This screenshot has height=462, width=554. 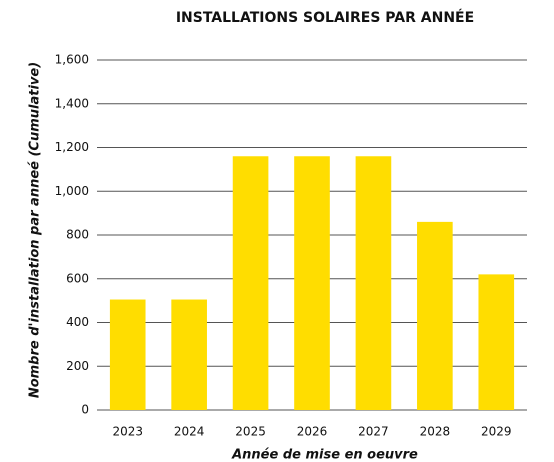 What do you see at coordinates (72, 103) in the screenshot?
I see `y-tick-label: 1,400` at bounding box center [72, 103].